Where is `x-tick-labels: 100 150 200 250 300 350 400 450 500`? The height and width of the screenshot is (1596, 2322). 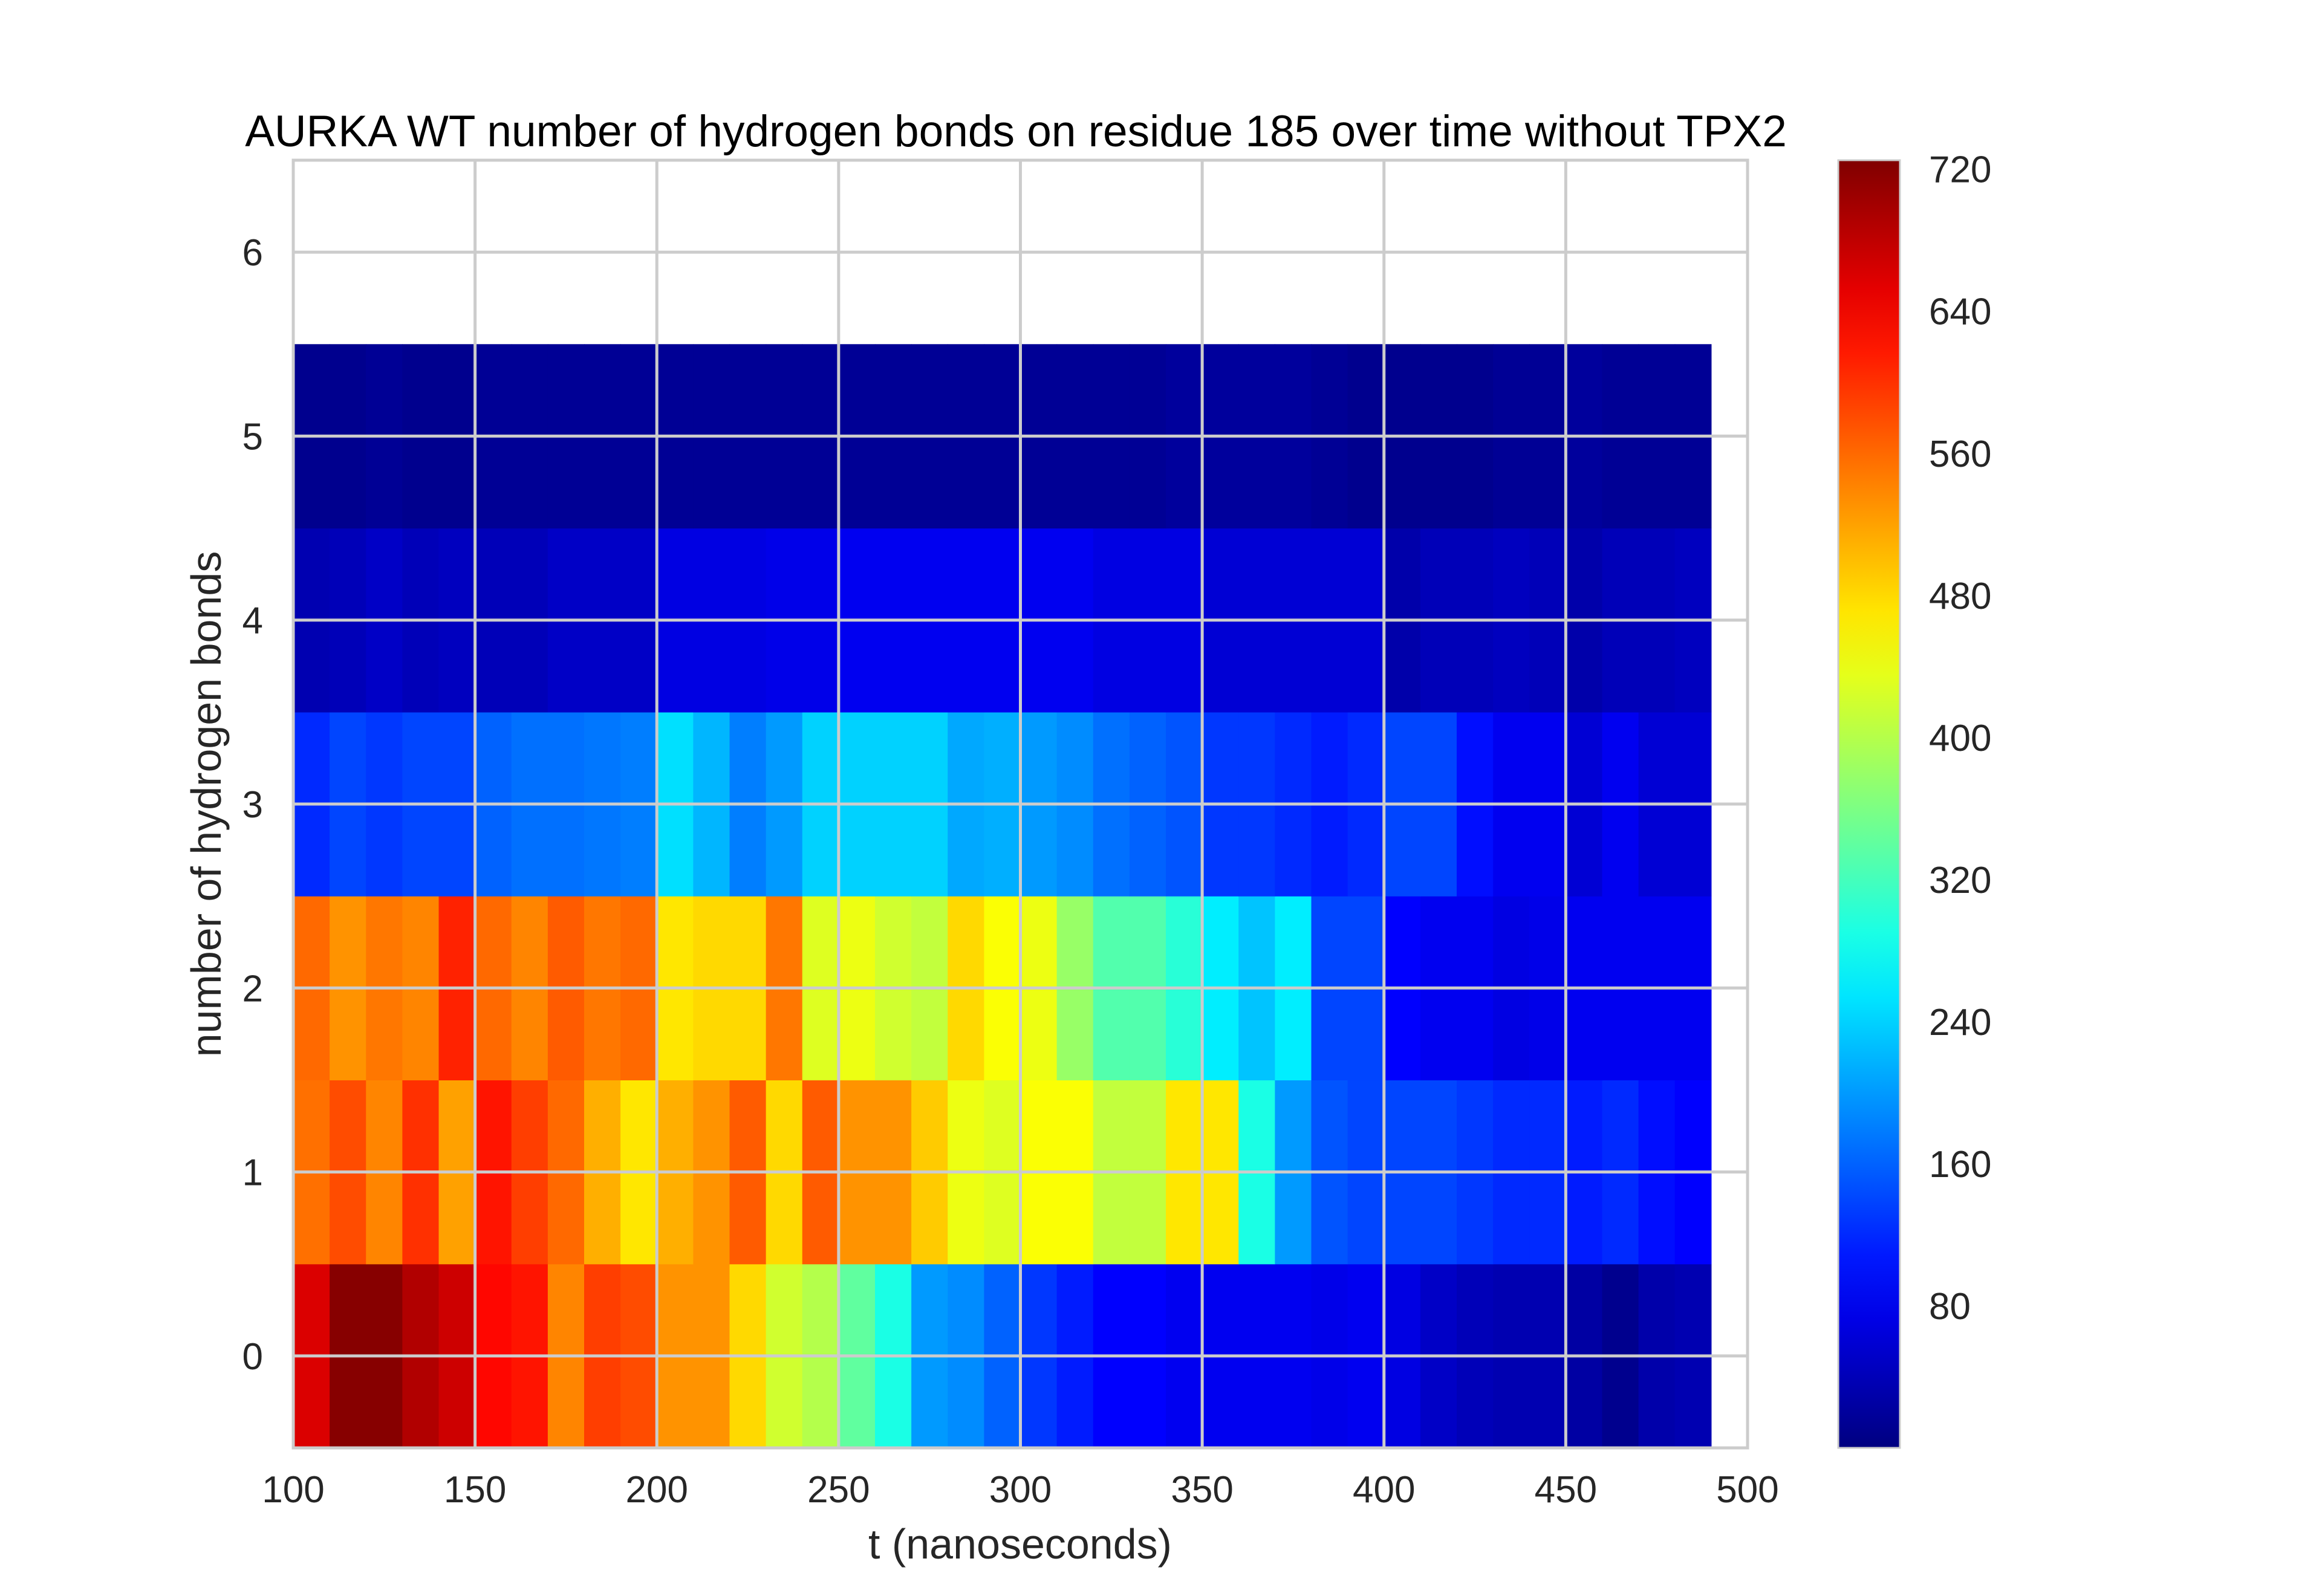 x-tick-labels: 100 150 200 250 300 350 400 450 500 is located at coordinates (1020, 1490).